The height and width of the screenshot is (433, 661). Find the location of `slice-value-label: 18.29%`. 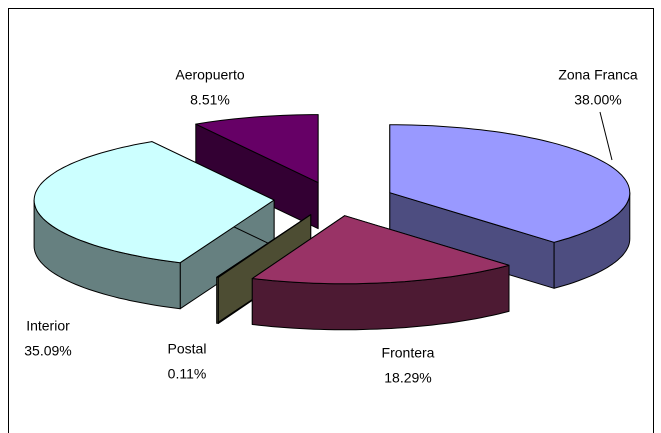

slice-value-label: 18.29% is located at coordinates (407, 378).